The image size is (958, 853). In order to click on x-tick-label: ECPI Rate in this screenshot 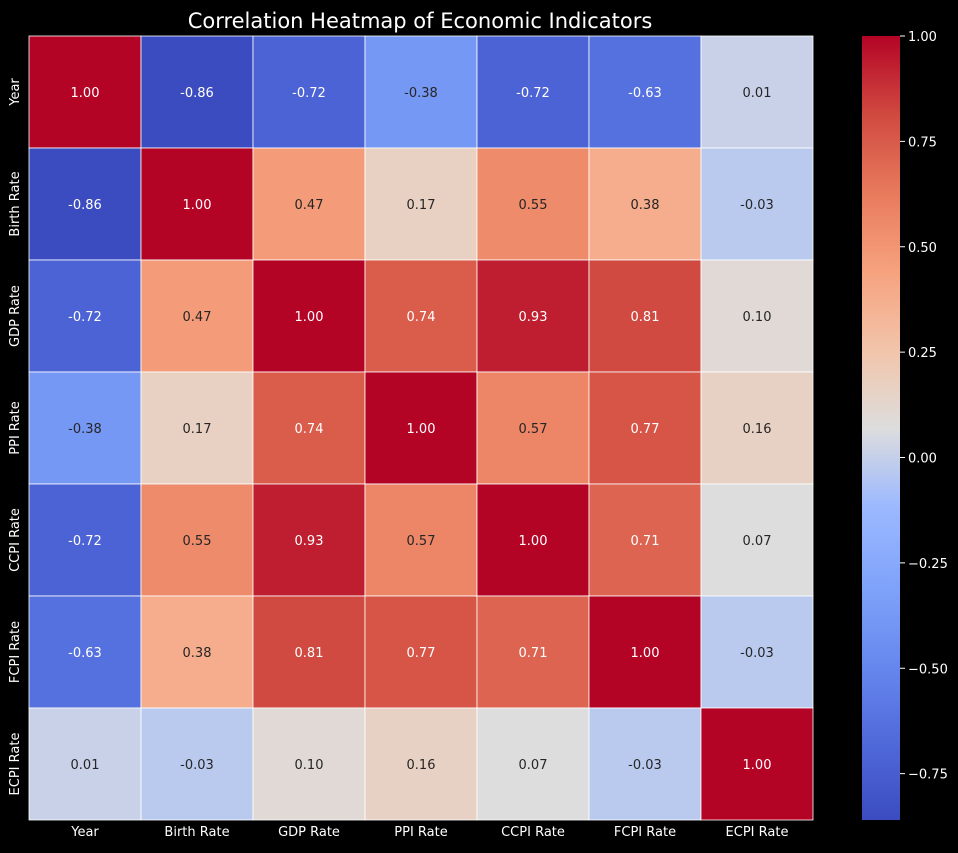, I will do `click(757, 832)`.